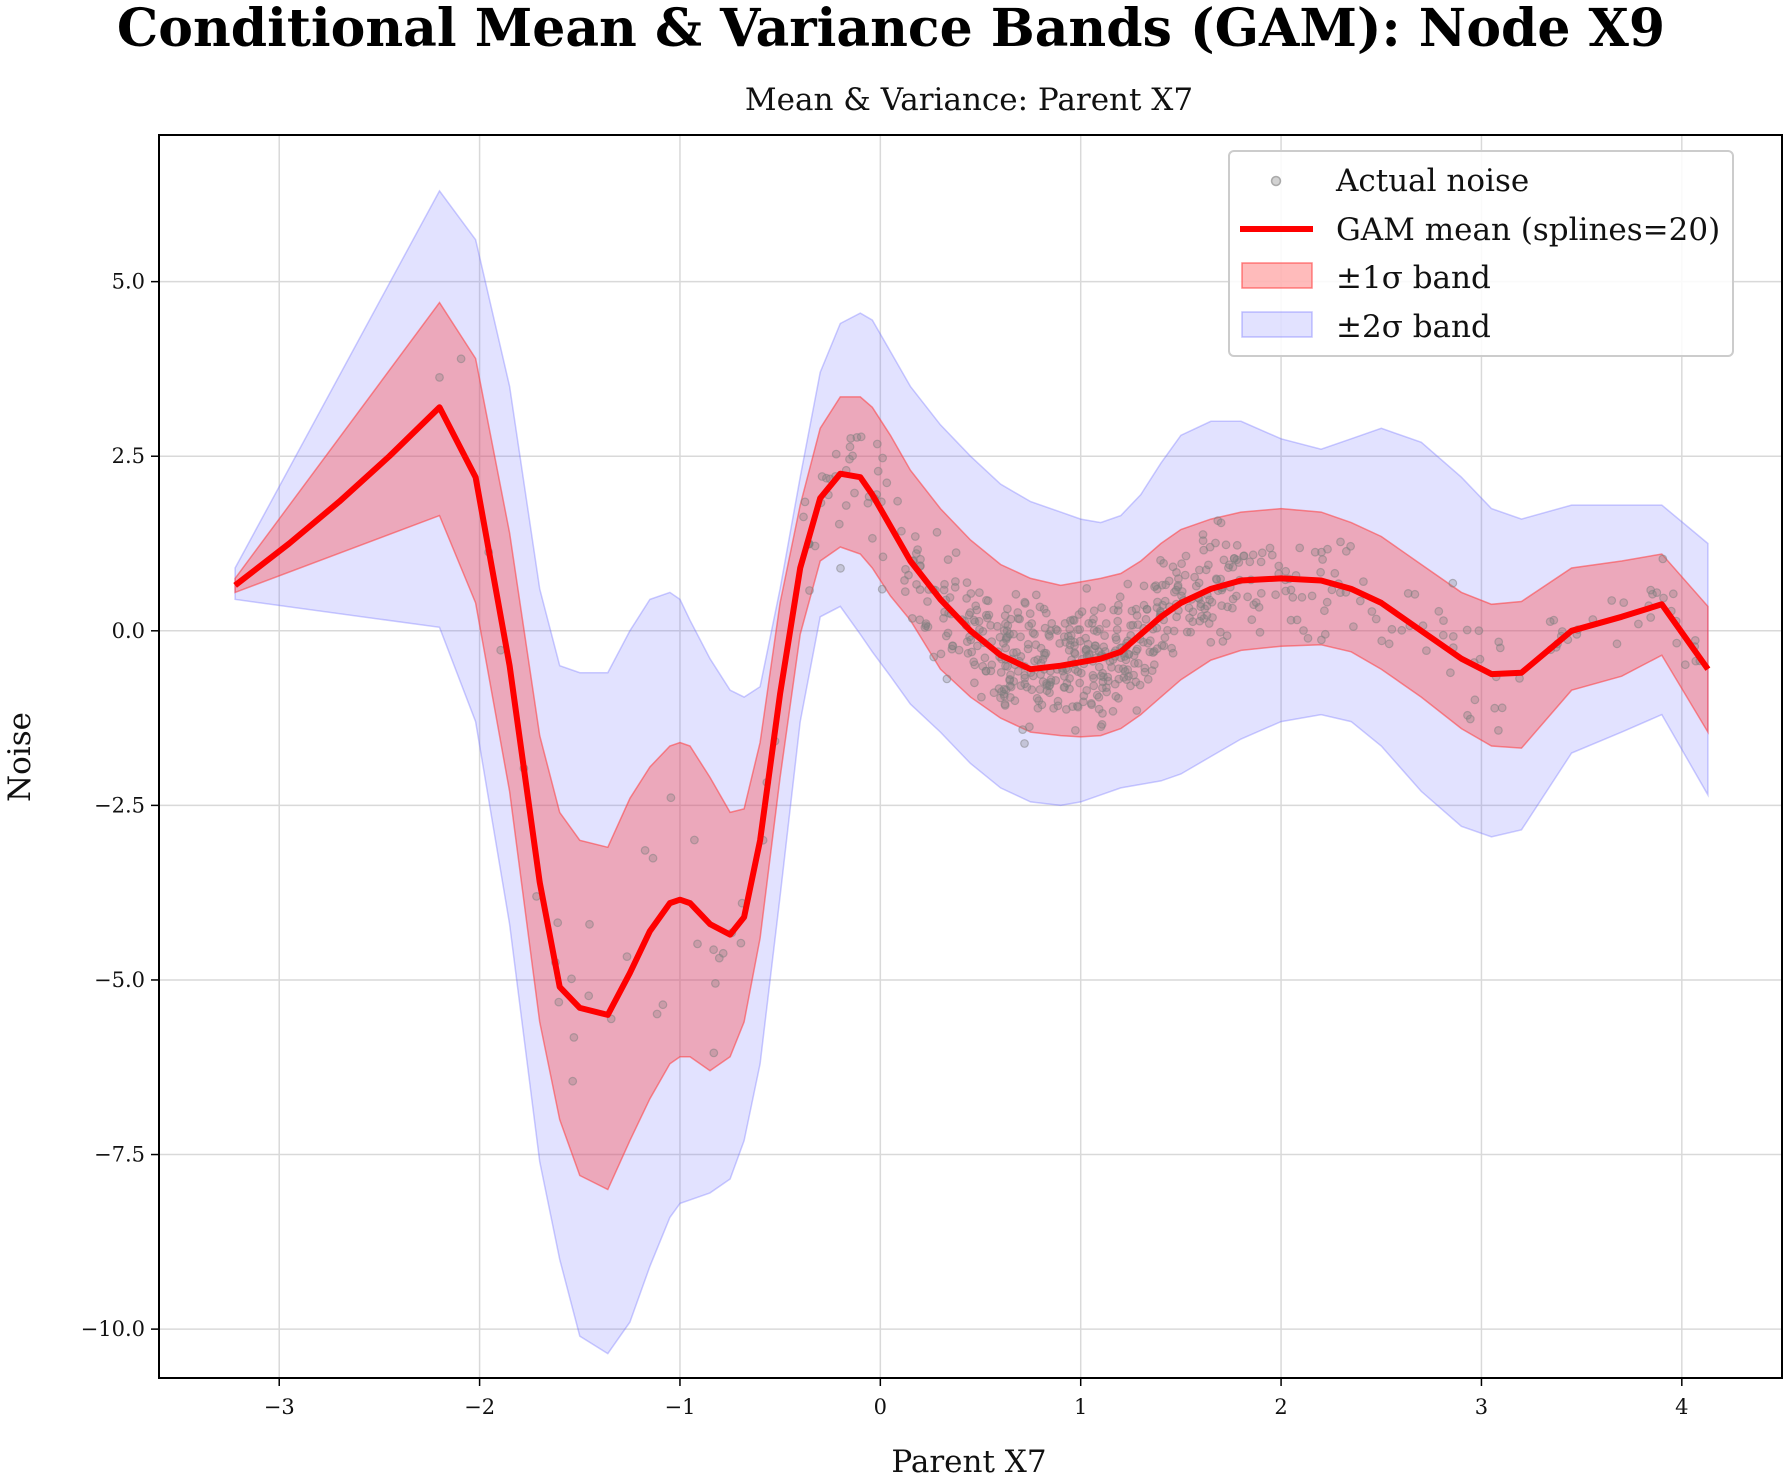  What do you see at coordinates (119, 805) in the screenshot?
I see `y-tick-label: −2.5` at bounding box center [119, 805].